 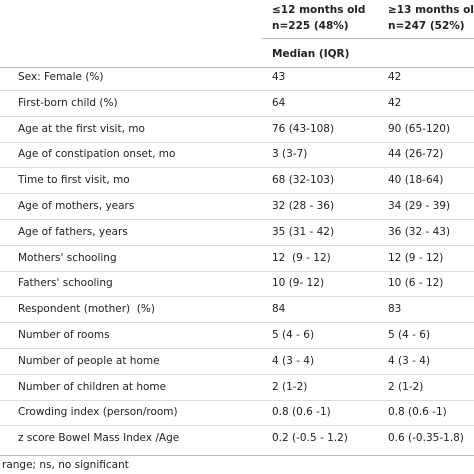 What do you see at coordinates (416, 180) in the screenshot?
I see `cell-value: 40 (18-64)` at bounding box center [416, 180].